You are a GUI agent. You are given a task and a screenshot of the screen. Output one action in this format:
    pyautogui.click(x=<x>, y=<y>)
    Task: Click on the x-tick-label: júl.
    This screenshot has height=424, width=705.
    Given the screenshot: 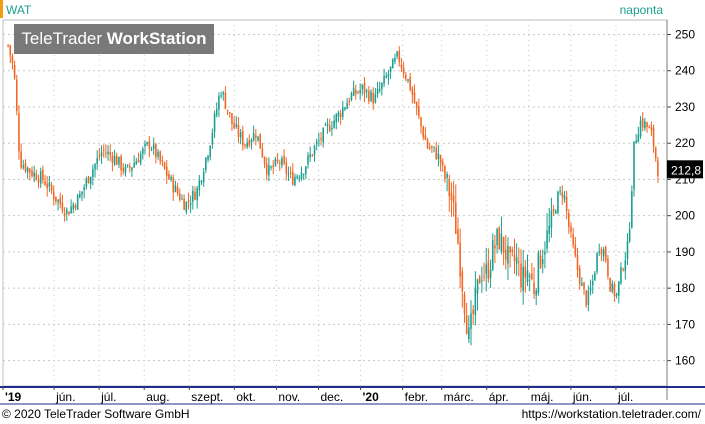 What is the action you would take?
    pyautogui.click(x=625, y=397)
    